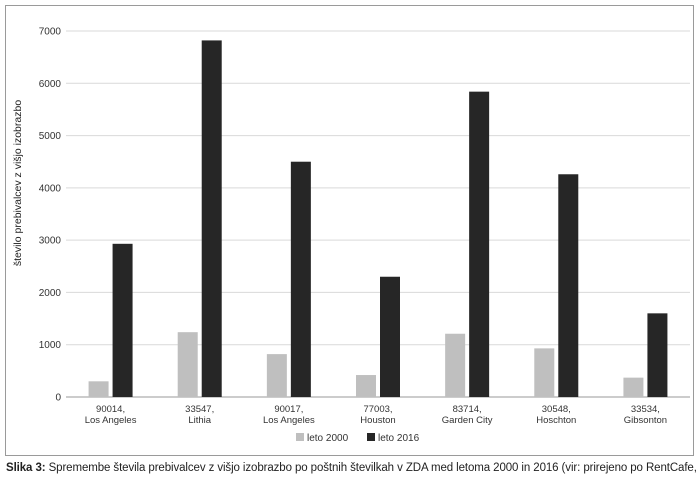  What do you see at coordinates (58, 398) in the screenshot?
I see `y-tick-label: 0` at bounding box center [58, 398].